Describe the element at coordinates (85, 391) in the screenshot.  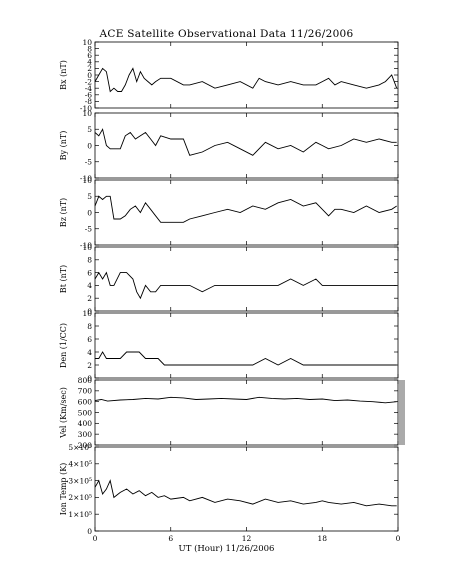
I see `y-tick-label: 700` at that location.